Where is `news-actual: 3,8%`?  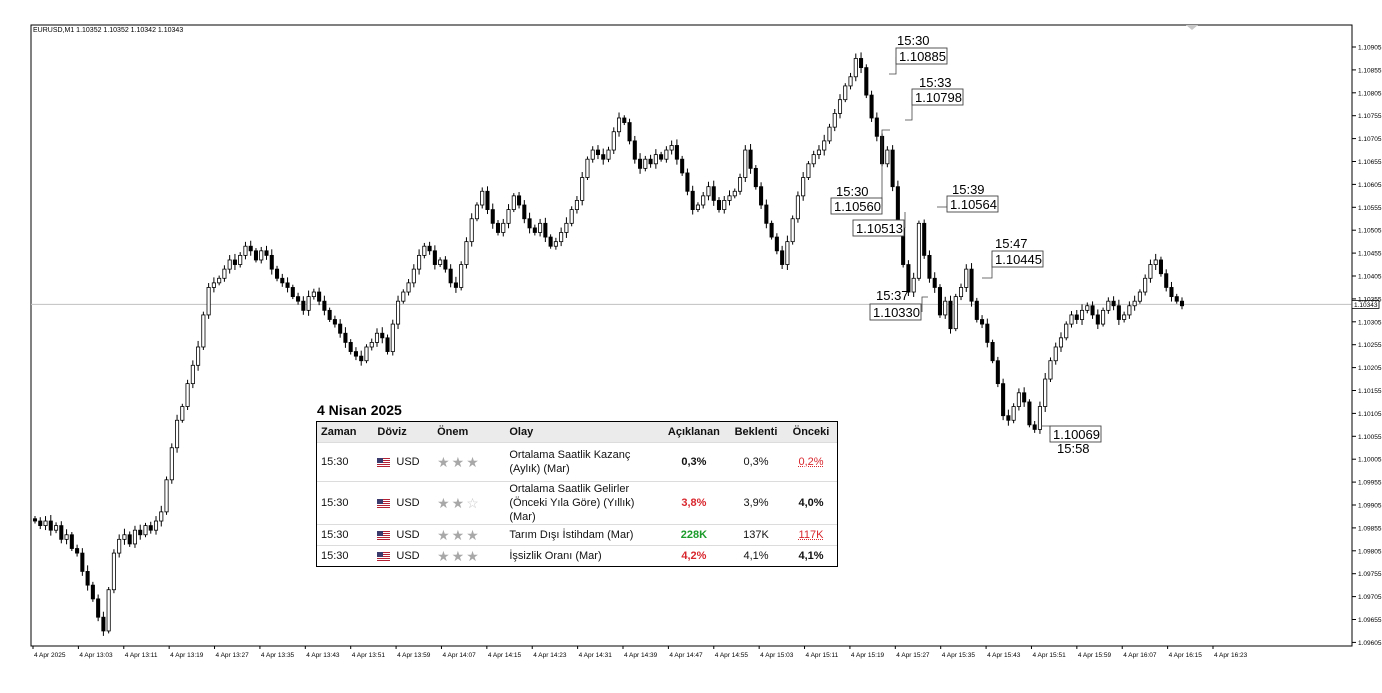
news-actual: 3,8% is located at coordinates (693, 503).